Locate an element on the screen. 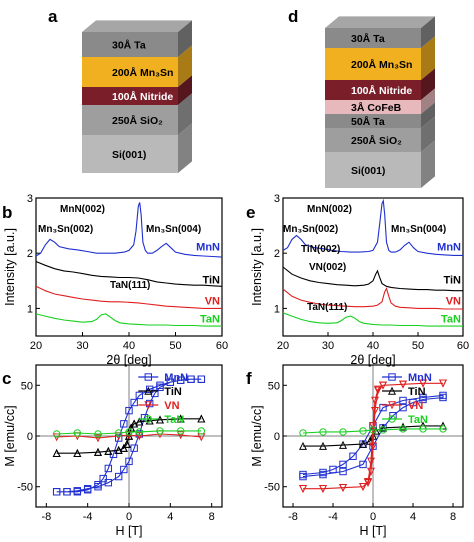 The image size is (474, 542). layer-label-0: 30Å Ta is located at coordinates (129, 45).